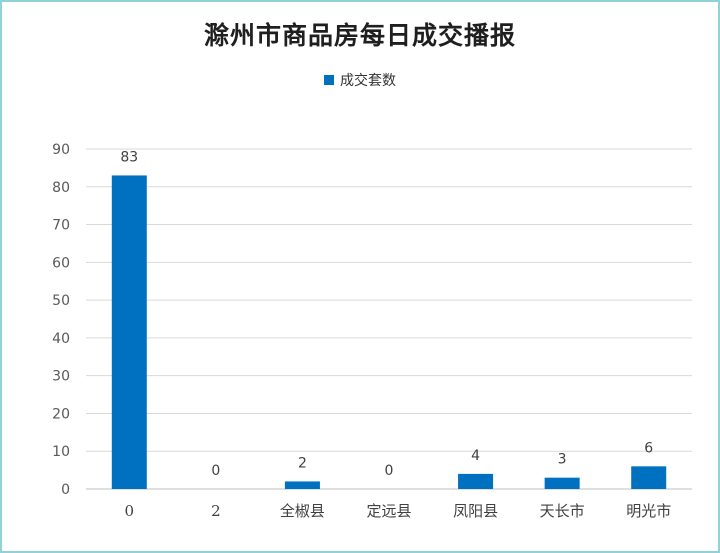  Describe the element at coordinates (61, 301) in the screenshot. I see `y-tick-label: 50` at that location.